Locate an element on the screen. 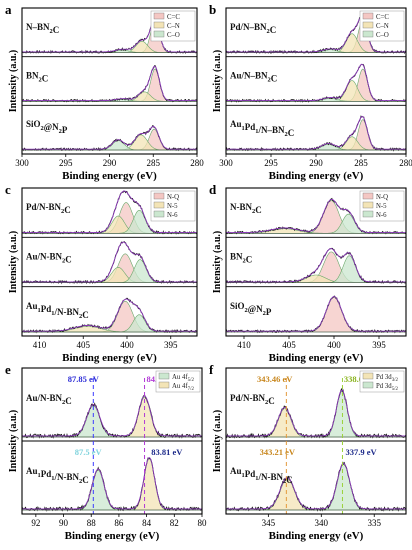 The height and width of the screenshot is (550, 412). y-axis-label-f: Intensity (a.u.) is located at coordinates (217, 441).